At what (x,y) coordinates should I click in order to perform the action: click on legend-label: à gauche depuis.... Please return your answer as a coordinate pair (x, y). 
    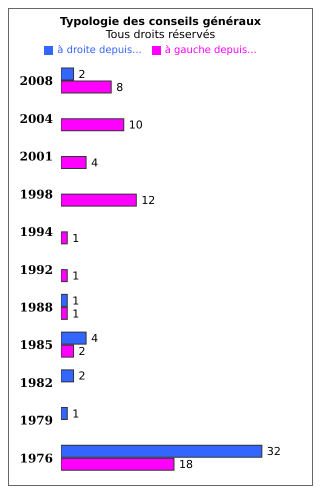
    Looking at the image, I should click on (210, 50).